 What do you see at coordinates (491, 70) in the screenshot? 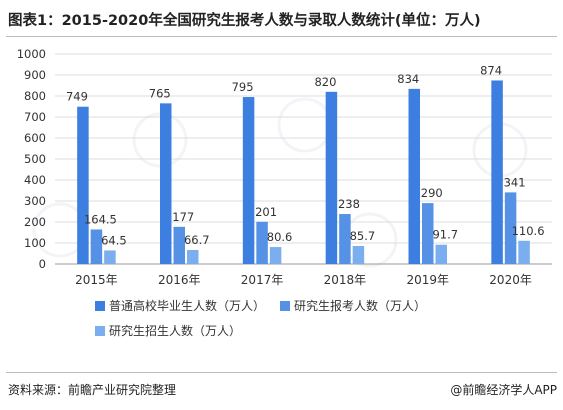
I see `data-label: 874` at bounding box center [491, 70].